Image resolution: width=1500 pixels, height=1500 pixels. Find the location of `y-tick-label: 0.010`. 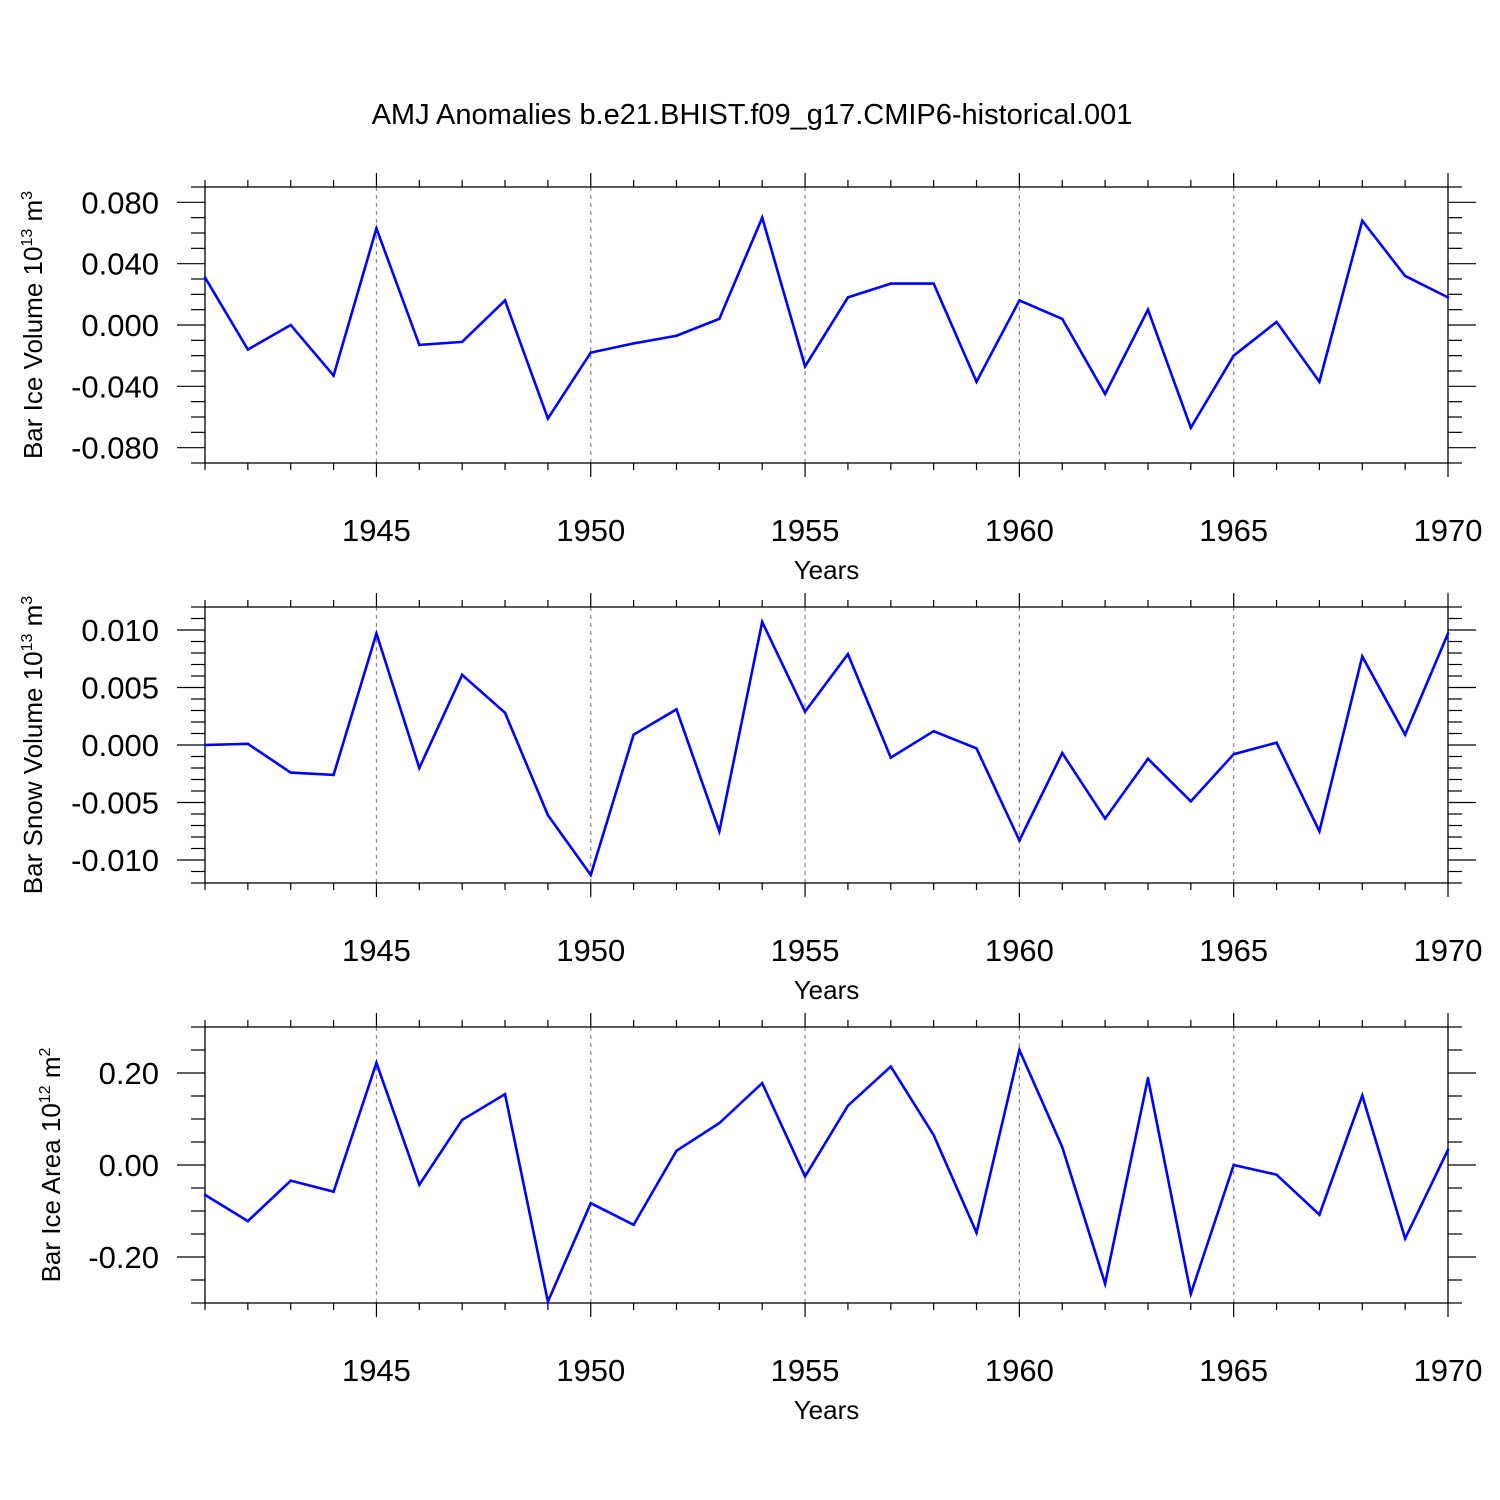

y-tick-label: 0.010 is located at coordinates (120, 630).